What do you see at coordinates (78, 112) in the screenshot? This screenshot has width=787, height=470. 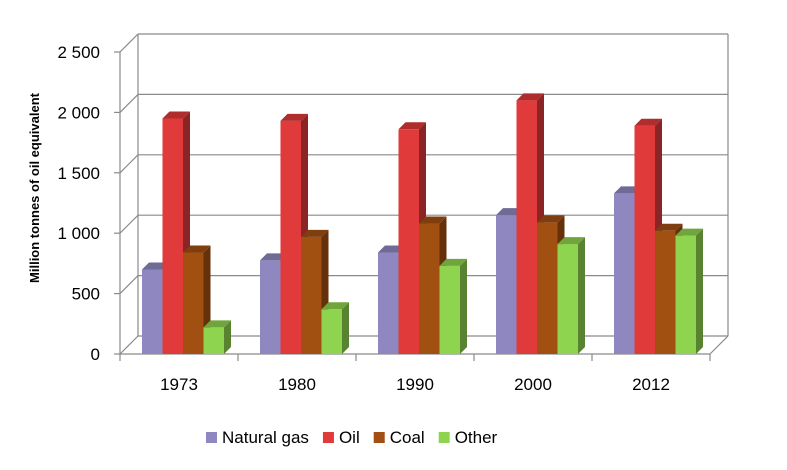 I see `y-tick-label: 2 000` at bounding box center [78, 112].